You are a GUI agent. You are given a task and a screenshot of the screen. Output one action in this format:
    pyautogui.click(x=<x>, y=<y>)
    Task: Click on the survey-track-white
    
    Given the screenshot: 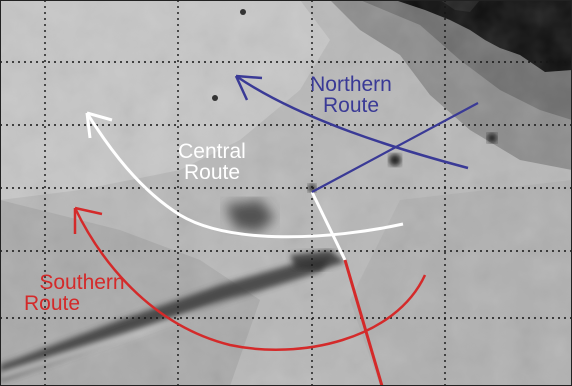 What is the action you would take?
    pyautogui.click(x=328, y=226)
    